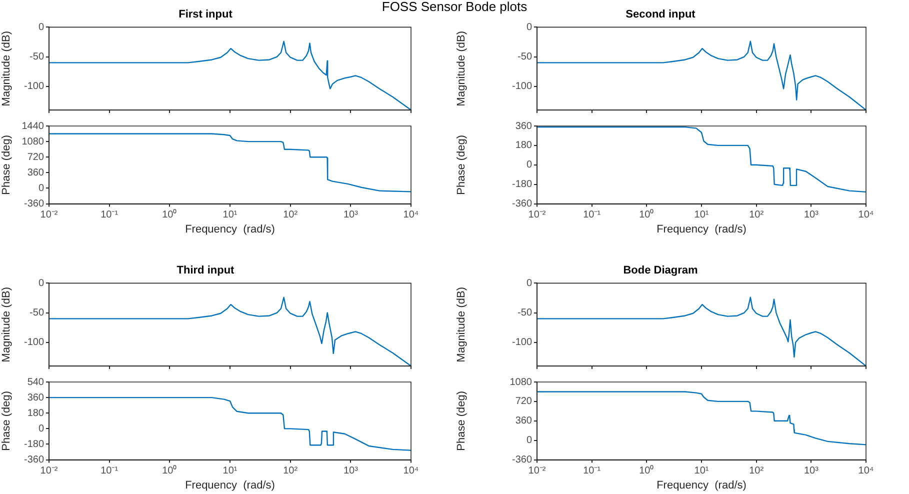 The width and height of the screenshot is (909, 494). Describe the element at coordinates (33, 126) in the screenshot. I see `y-tick-label: 1440` at that location.